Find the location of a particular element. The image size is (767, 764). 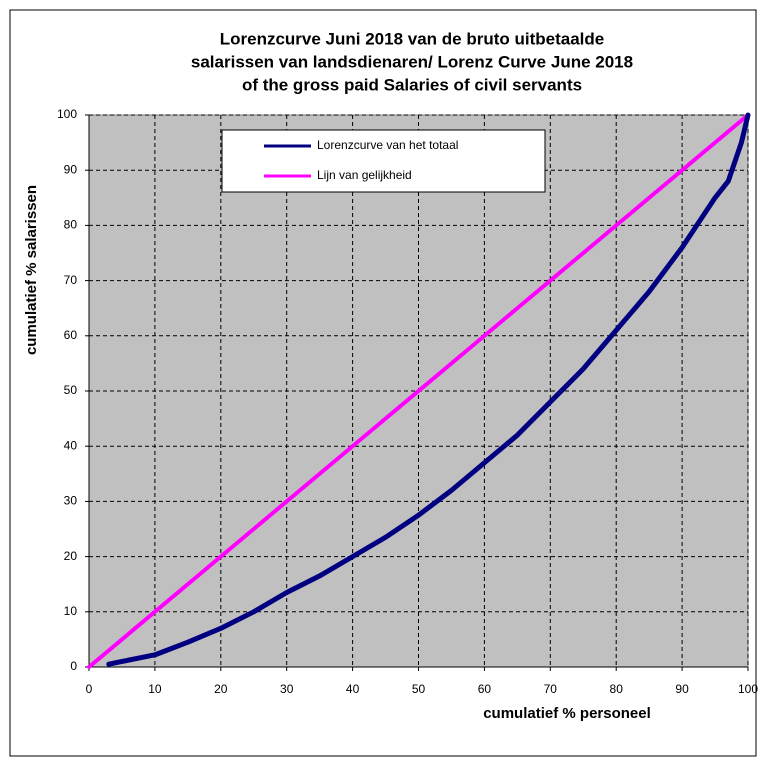

x-axis-label: cumulatief % personeel is located at coordinates (567, 713).